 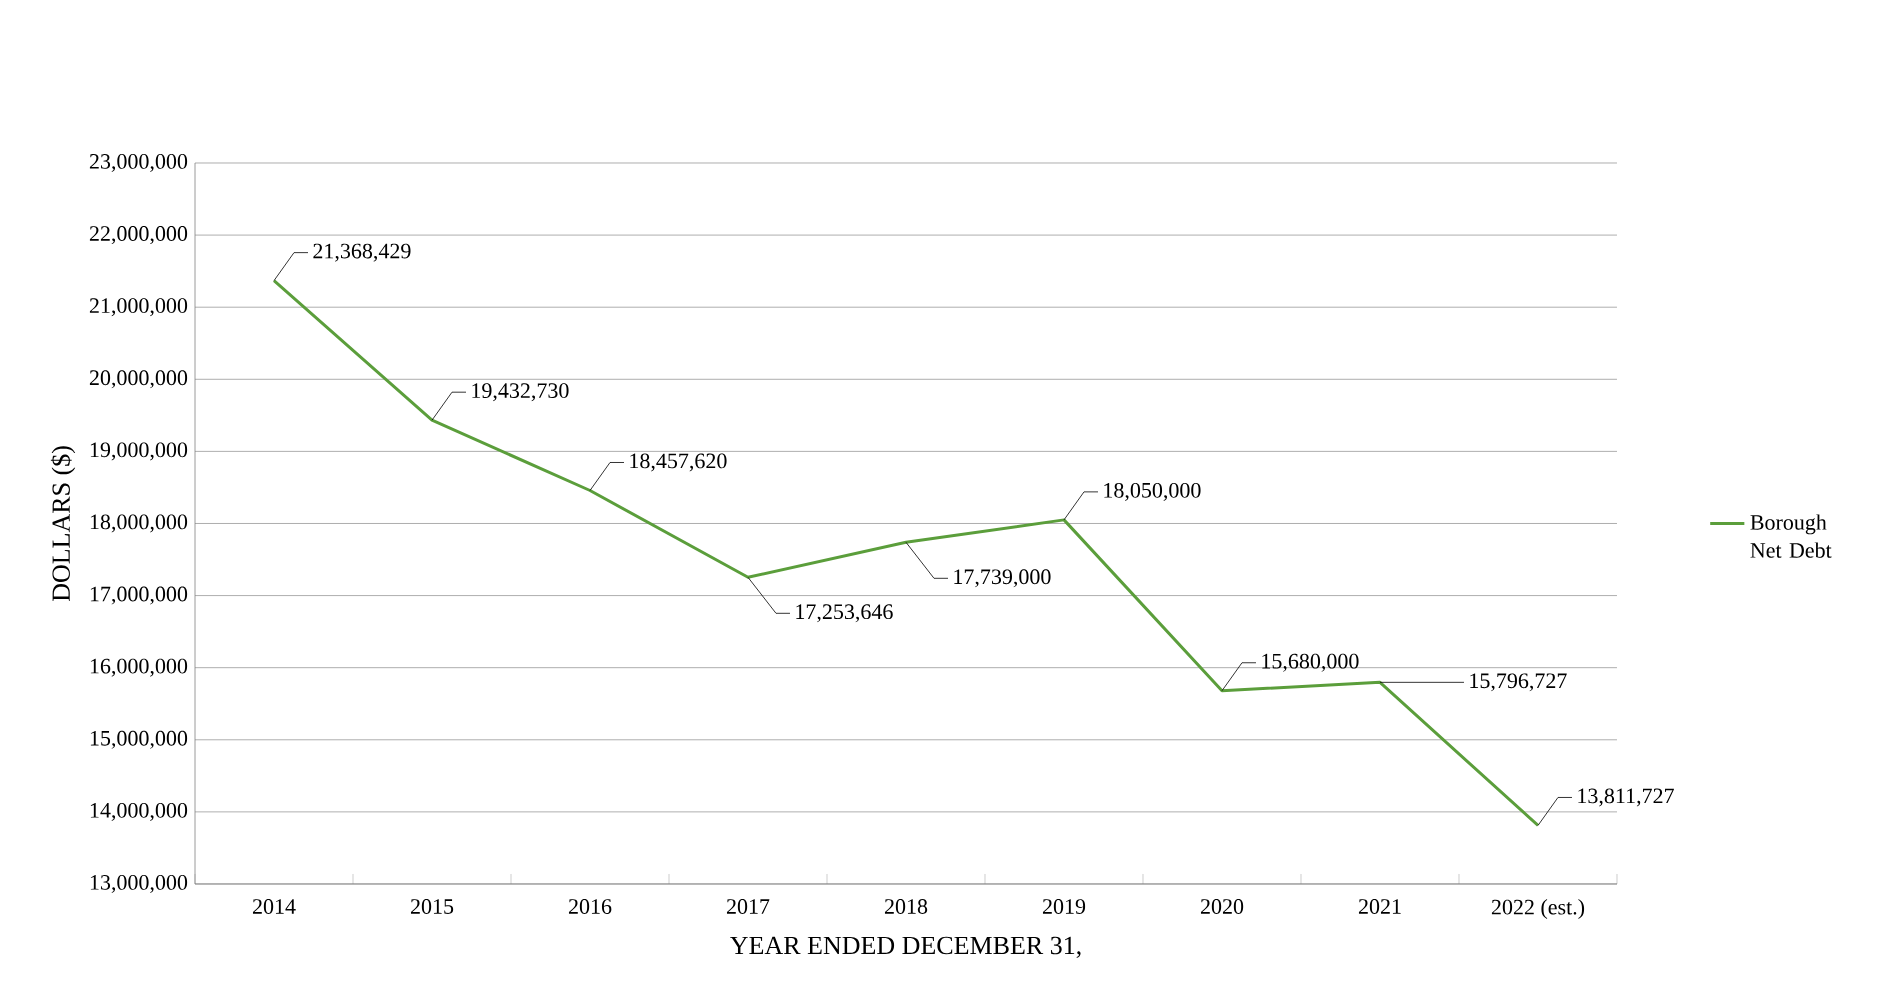 What do you see at coordinates (138, 379) in the screenshot?
I see `y-tick-label: 20,000,000` at bounding box center [138, 379].